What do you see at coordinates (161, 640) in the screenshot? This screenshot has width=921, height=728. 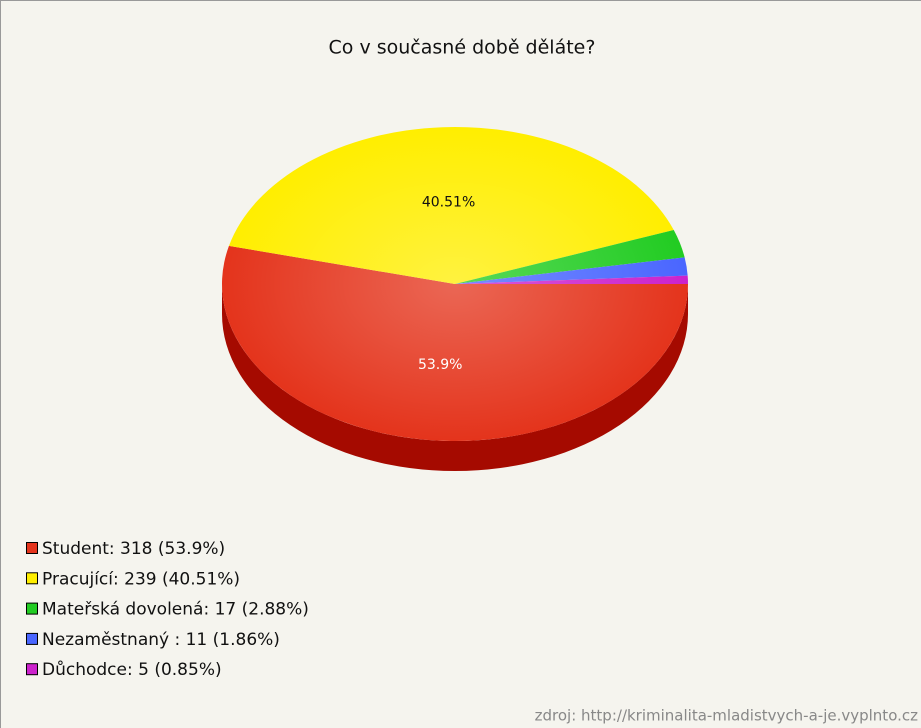 I see `legend-label: Nezaměstnaný : 11 (1.86%)` at bounding box center [161, 640].